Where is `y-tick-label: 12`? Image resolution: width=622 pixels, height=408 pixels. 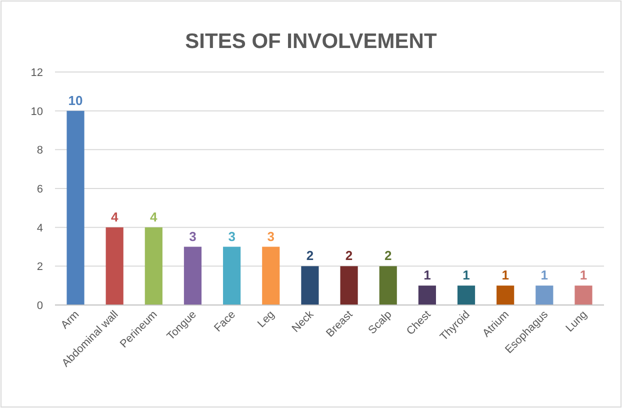 y-tick-label: 12 is located at coordinates (36, 73).